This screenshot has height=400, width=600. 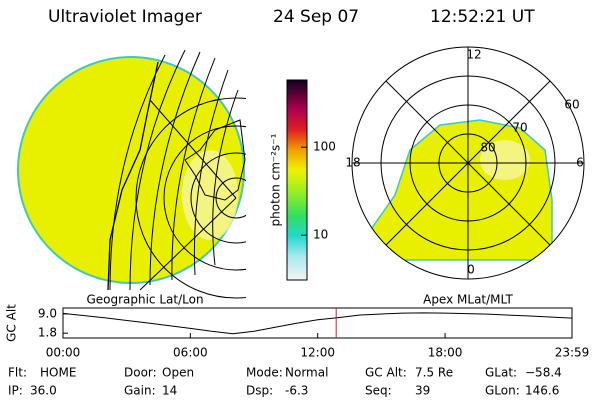 What do you see at coordinates (445, 353) in the screenshot?
I see `x-tick-label: 18:00` at bounding box center [445, 353].